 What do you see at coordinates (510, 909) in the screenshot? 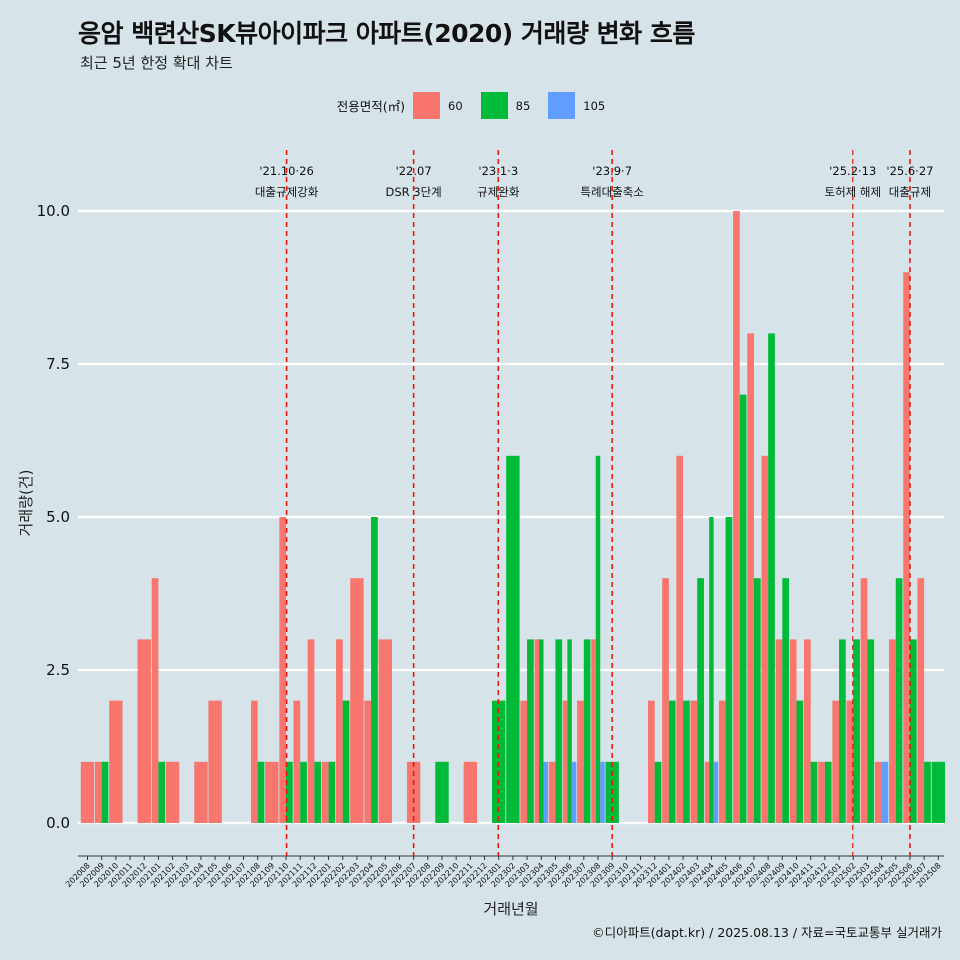
I see `x-axis-title: 거래년월` at bounding box center [510, 909].